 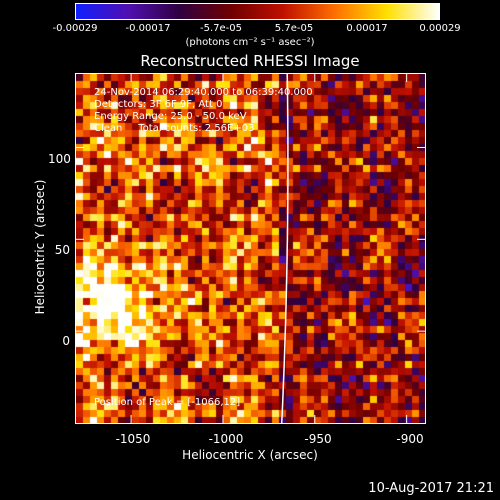 What do you see at coordinates (40, 247) in the screenshot?
I see `y-axis-label: Heliocentric Y (arcsec)` at bounding box center [40, 247].